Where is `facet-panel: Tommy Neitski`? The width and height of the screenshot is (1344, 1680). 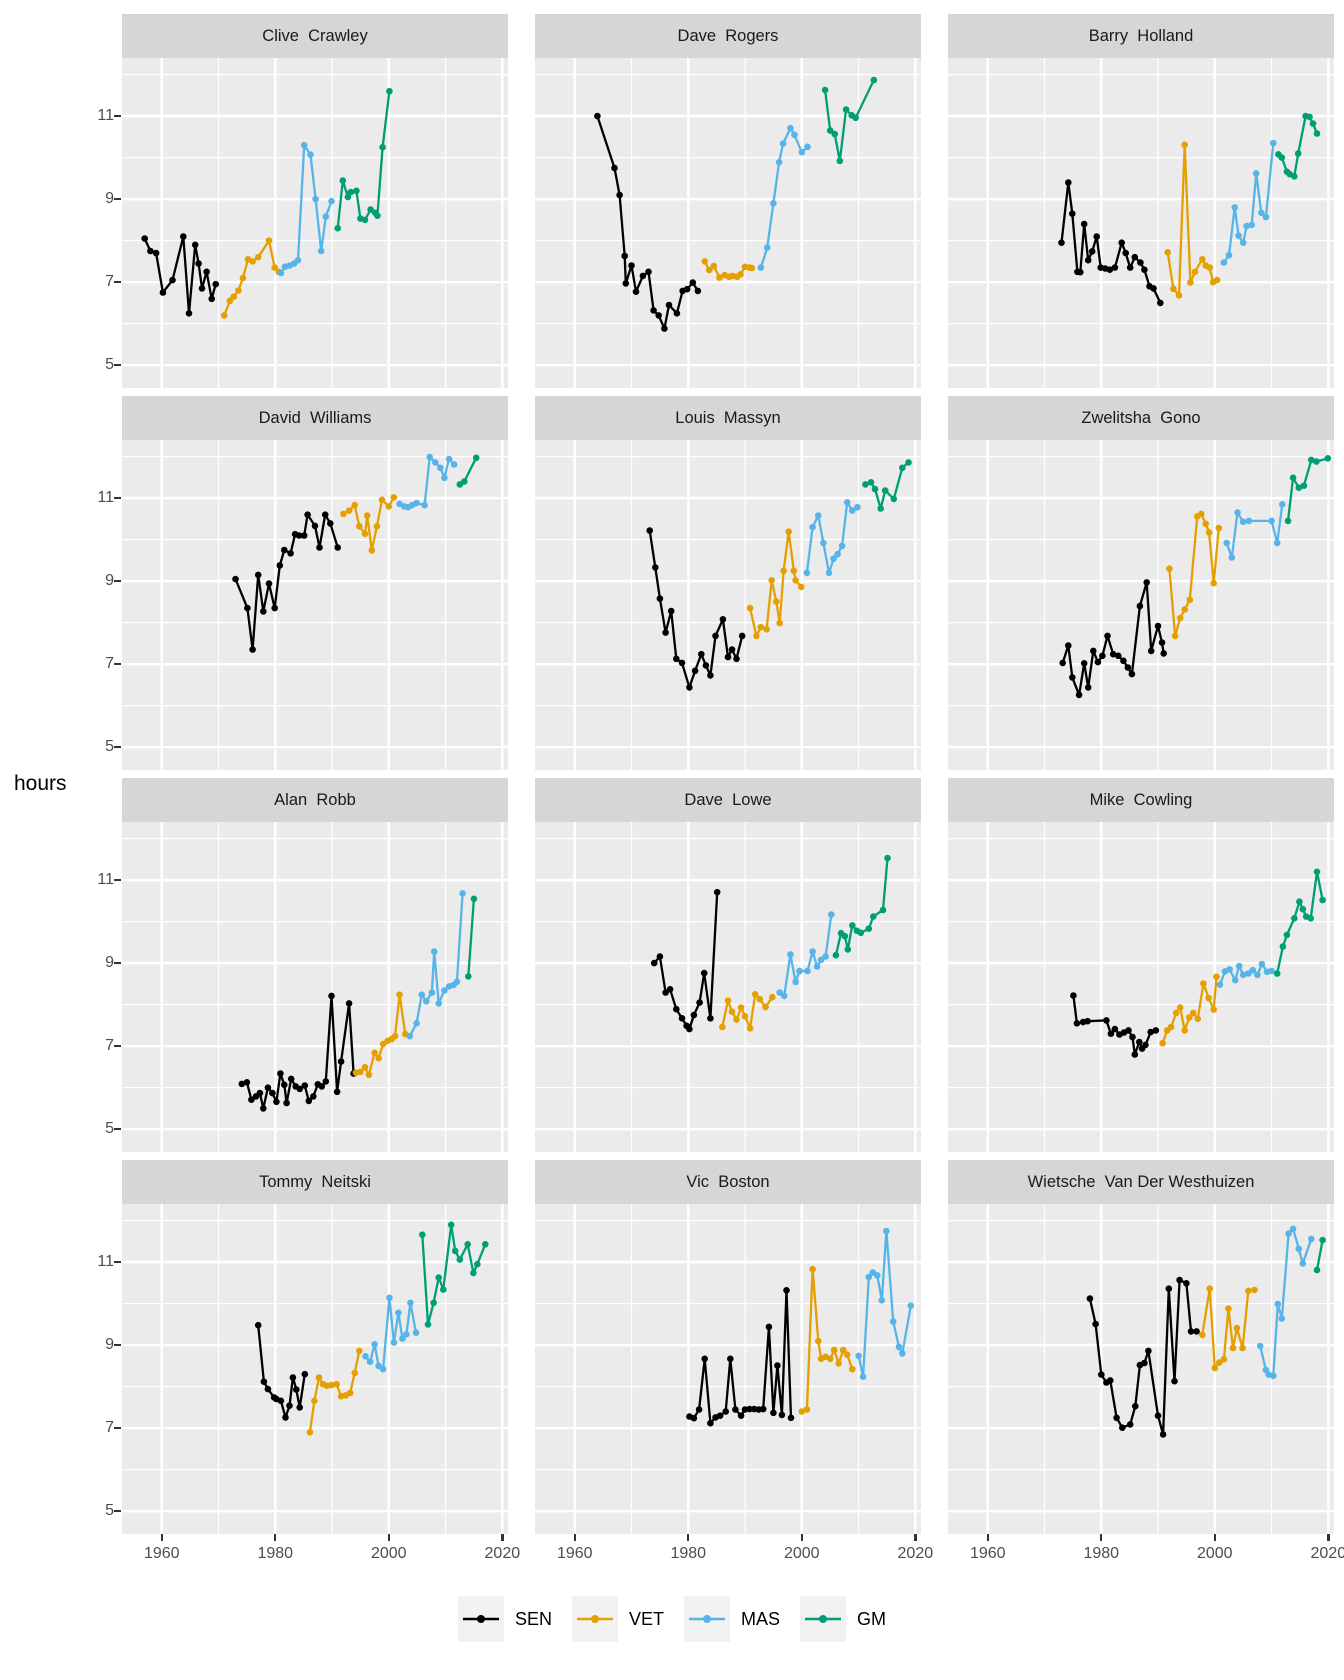 facet-panel: Tommy Neitski is located at coordinates (315, 1347).